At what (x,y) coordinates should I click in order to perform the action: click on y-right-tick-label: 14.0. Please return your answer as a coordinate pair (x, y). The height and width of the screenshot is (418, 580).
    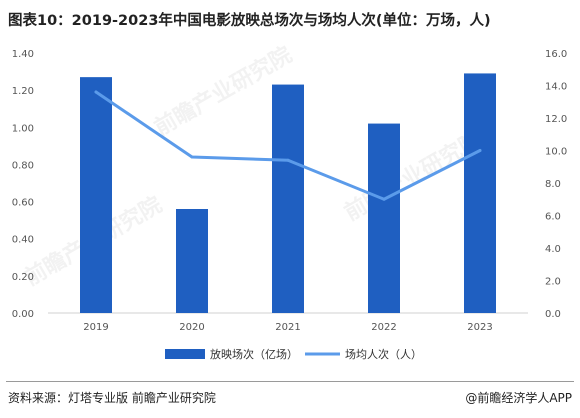
    Looking at the image, I should click on (556, 87).